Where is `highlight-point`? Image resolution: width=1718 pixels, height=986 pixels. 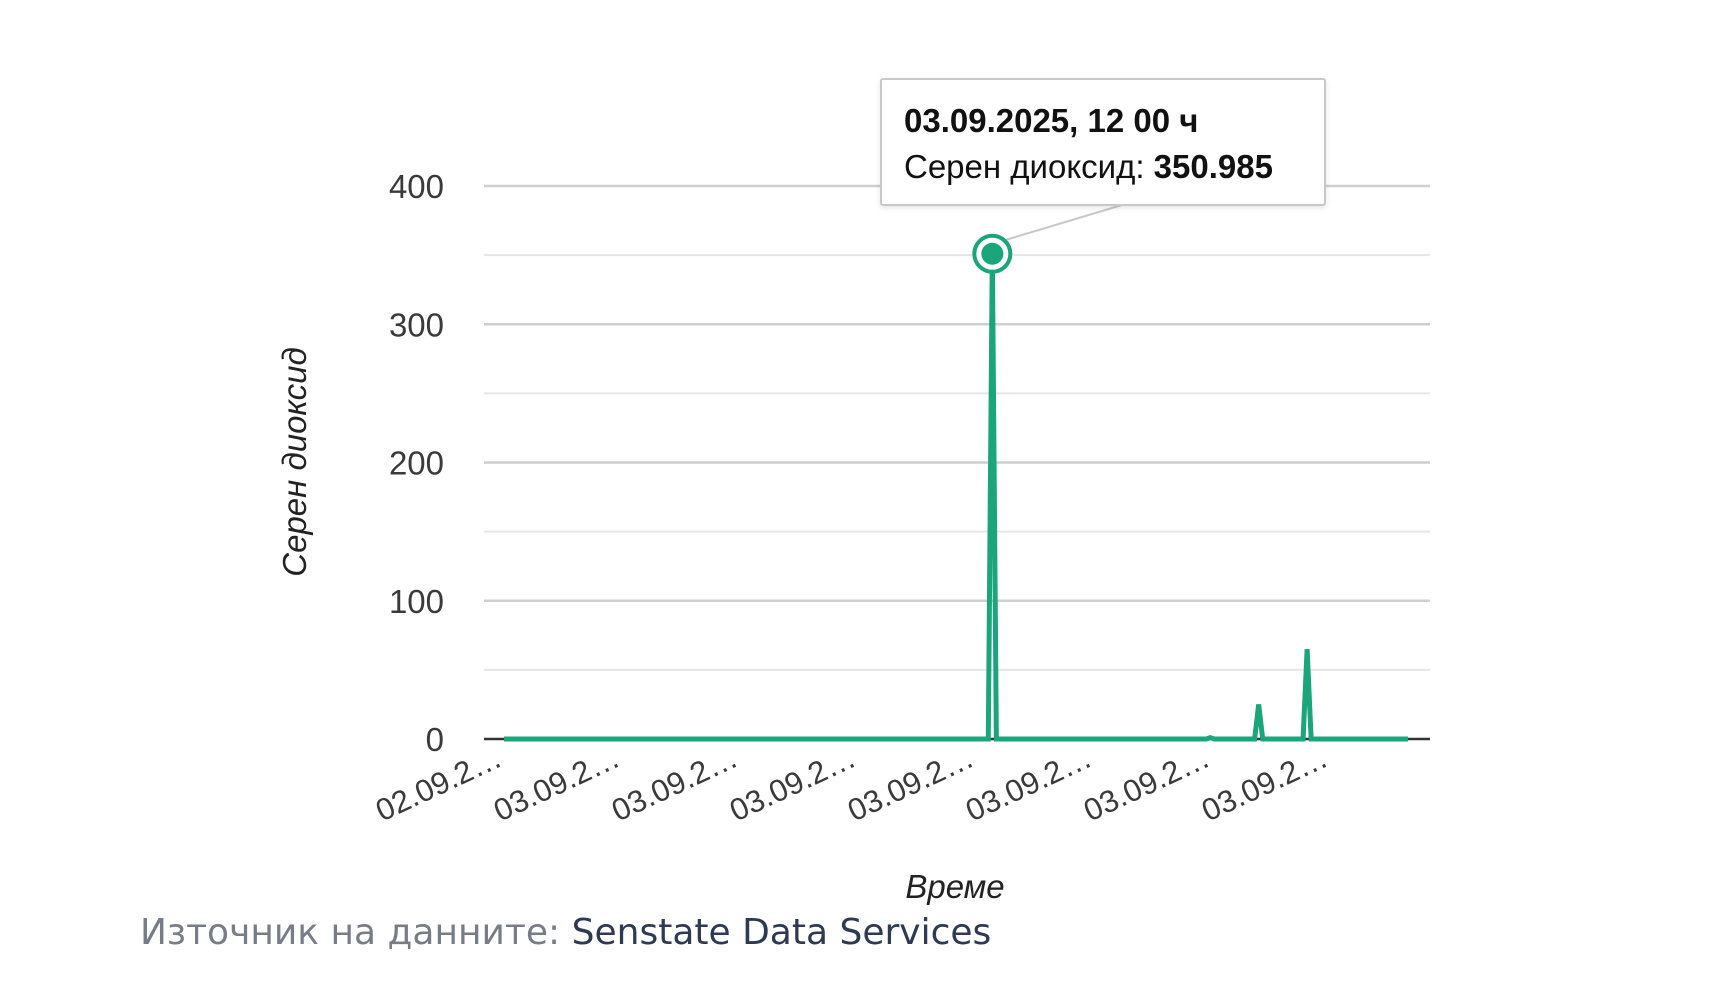
highlight-point is located at coordinates (992, 253).